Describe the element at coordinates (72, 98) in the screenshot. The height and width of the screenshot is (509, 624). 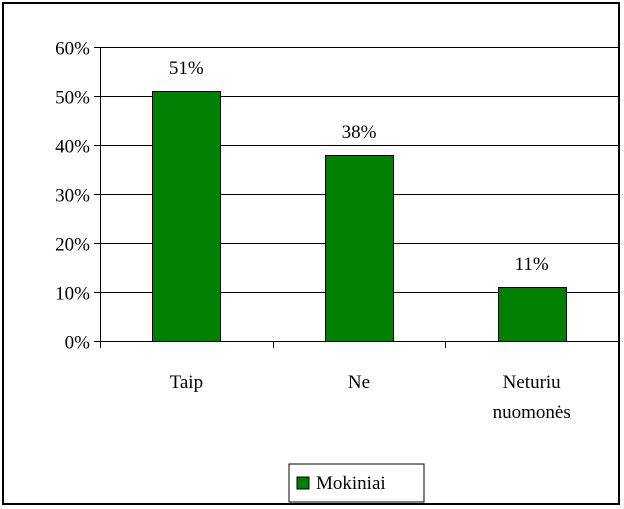
I see `y-tick-label: 50%` at that location.